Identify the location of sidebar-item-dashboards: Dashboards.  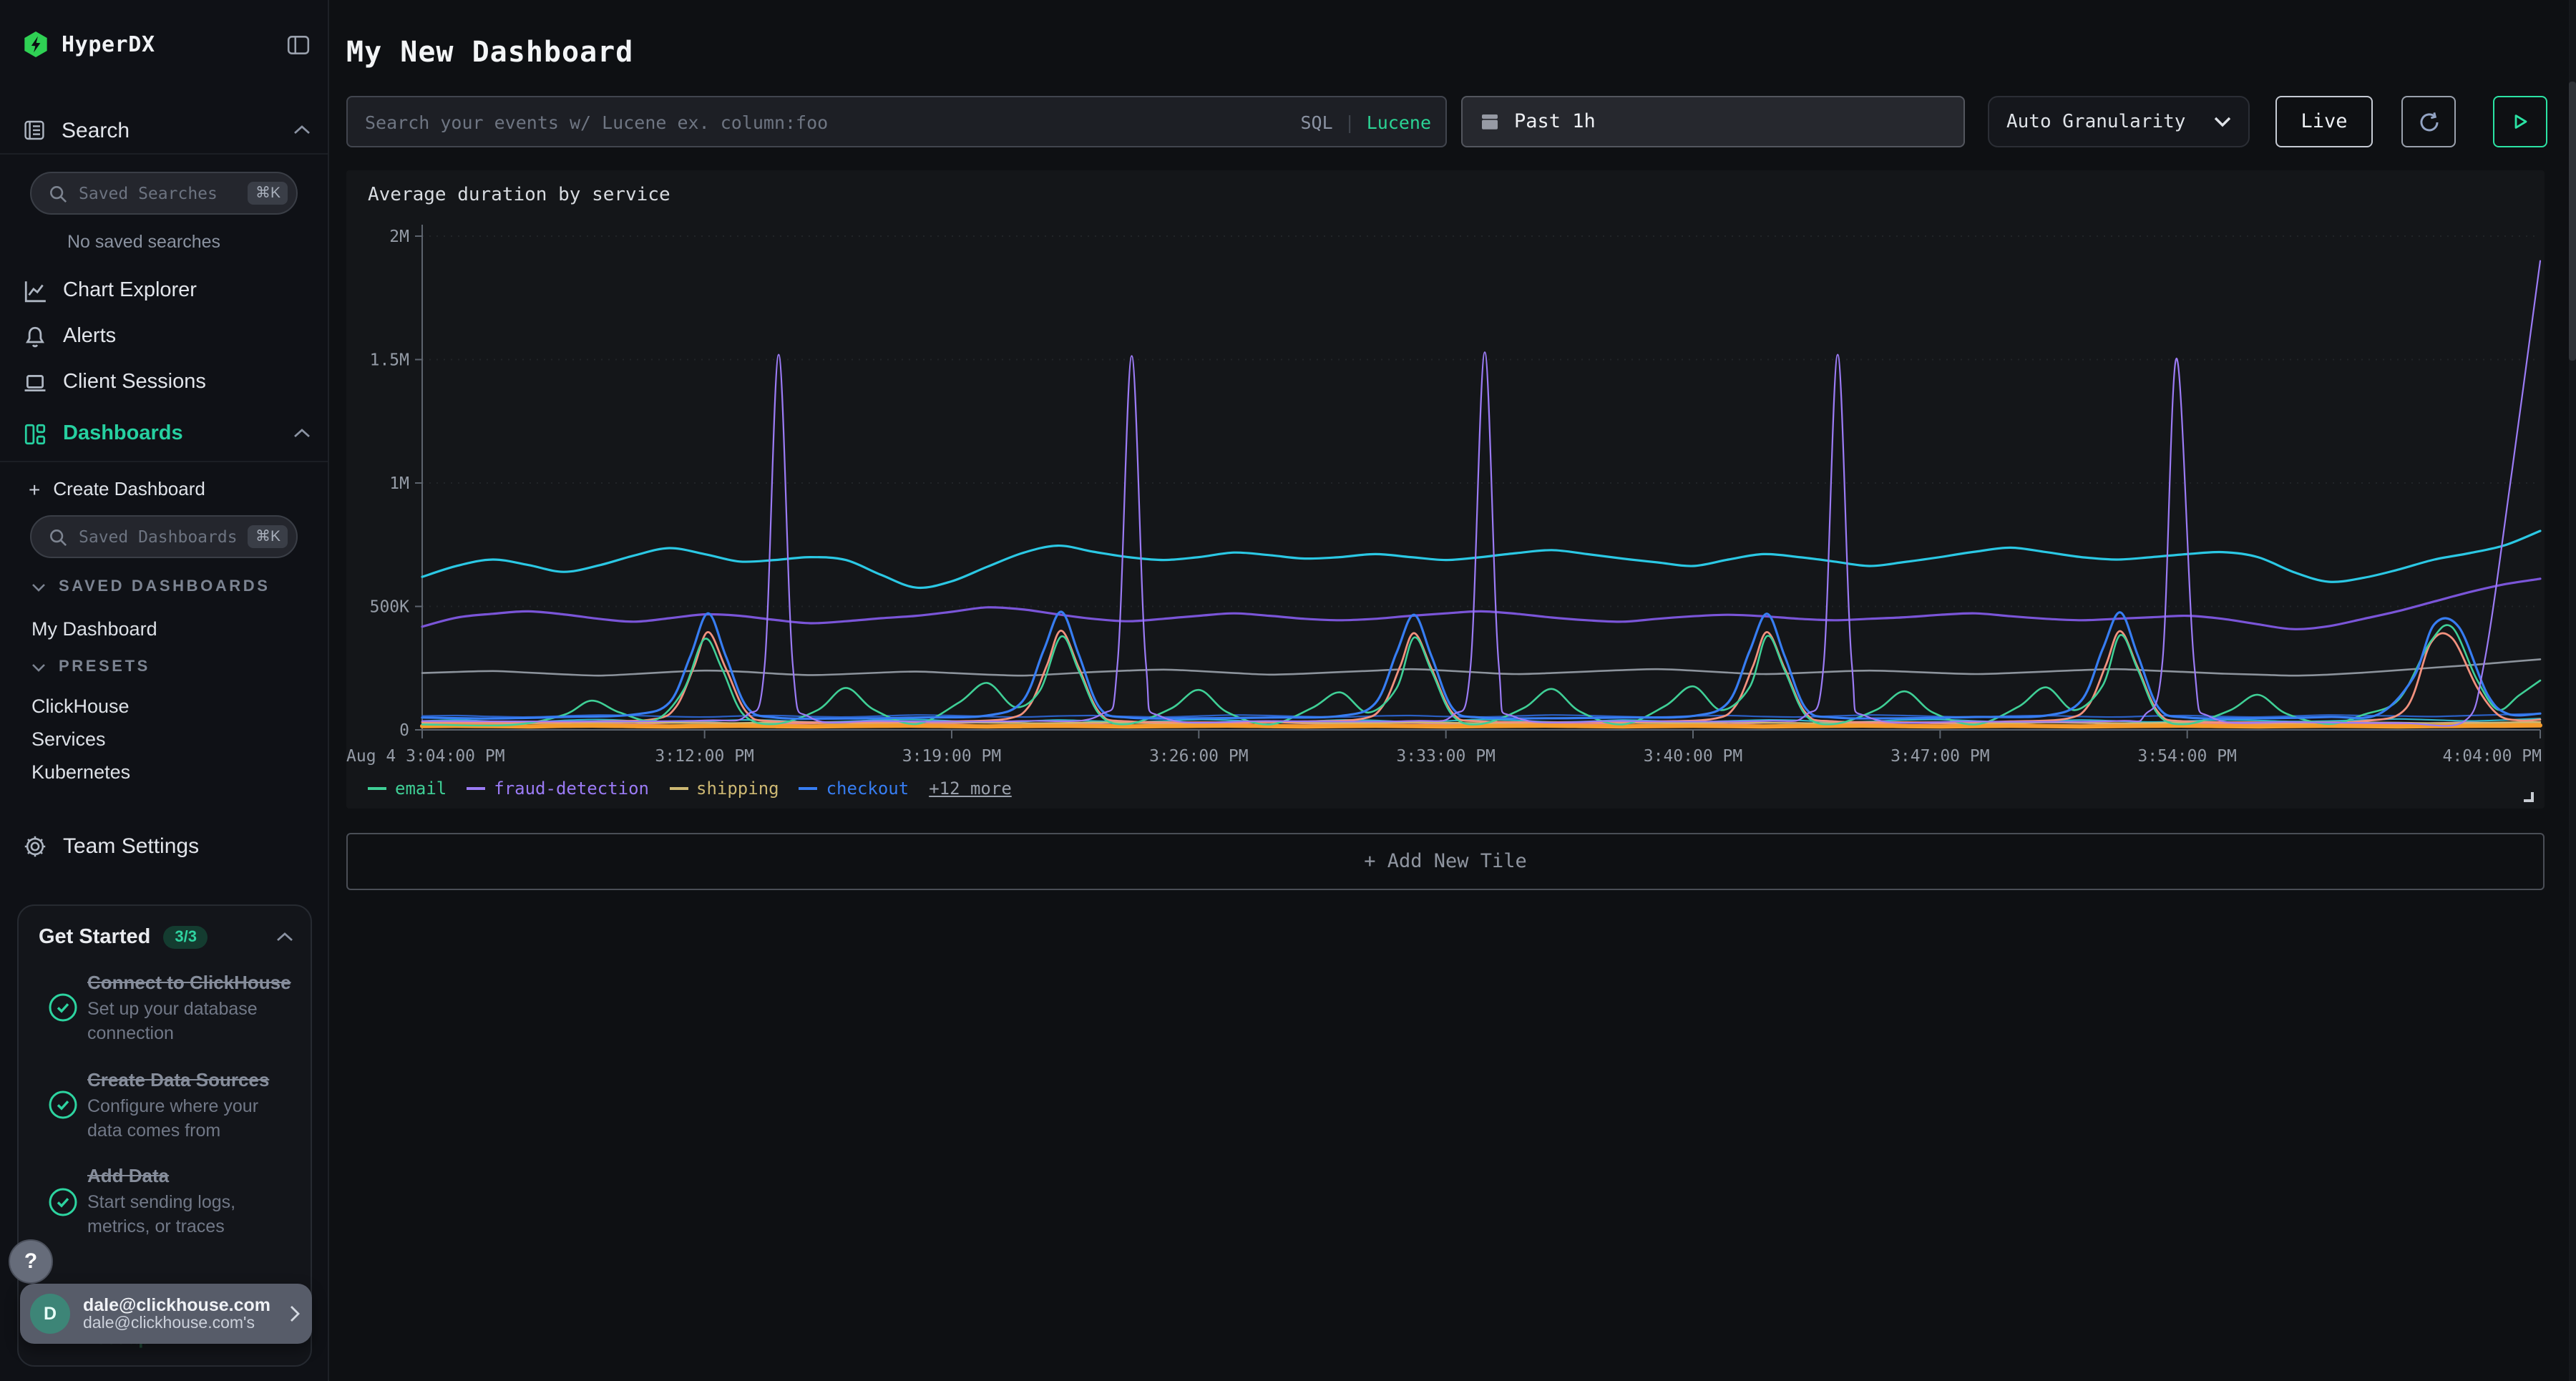
(167, 433).